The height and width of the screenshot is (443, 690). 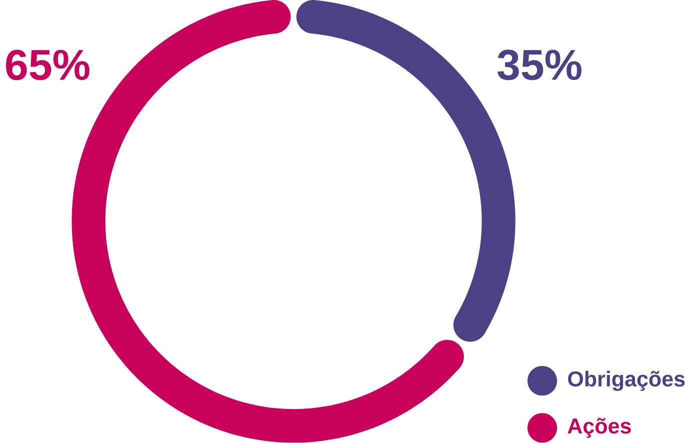 What do you see at coordinates (48, 65) in the screenshot?
I see `data-label: 65%` at bounding box center [48, 65].